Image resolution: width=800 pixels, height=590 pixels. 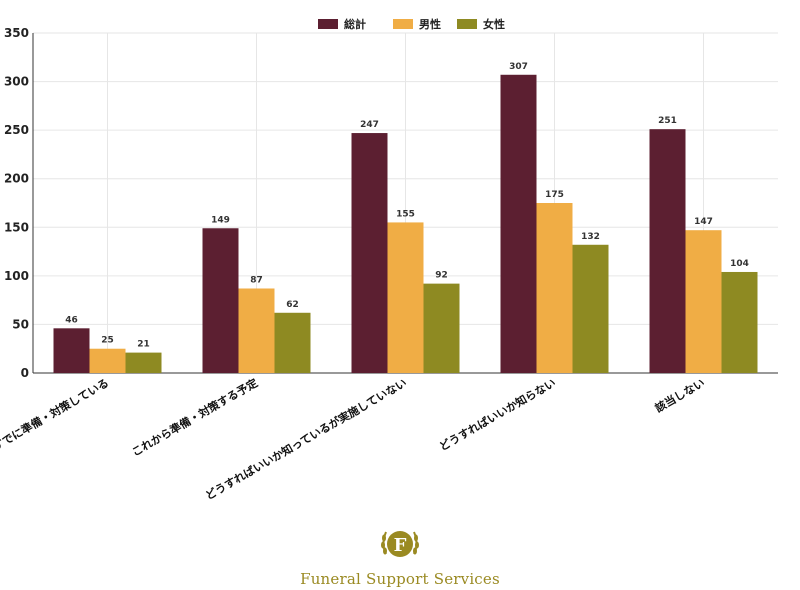 What do you see at coordinates (494, 24) in the screenshot?
I see `legend-label: 女性` at bounding box center [494, 24].